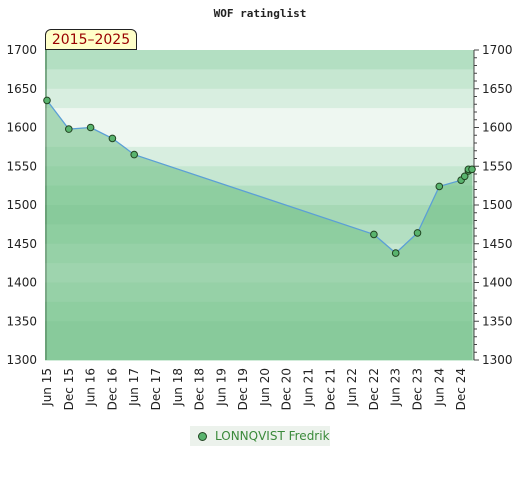 The image size is (520, 480). I want to click on y-axis-left: 1300 1350 1400 1450 1500 1550 1600 1650 1700, so click(21, 205).